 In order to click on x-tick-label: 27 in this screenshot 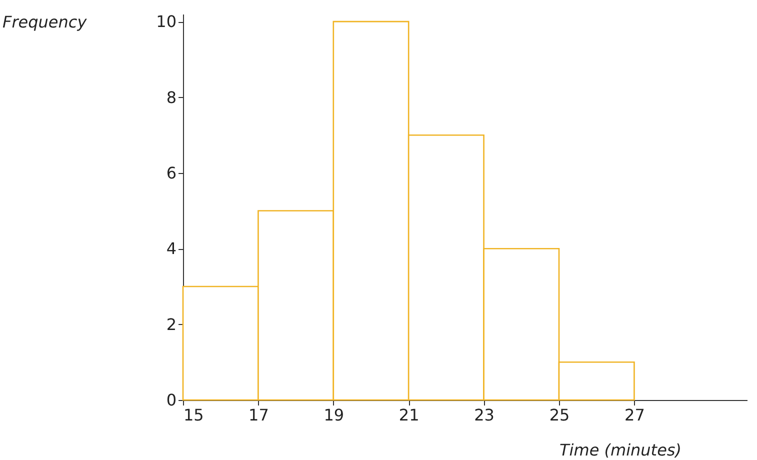, I will do `click(634, 415)`.